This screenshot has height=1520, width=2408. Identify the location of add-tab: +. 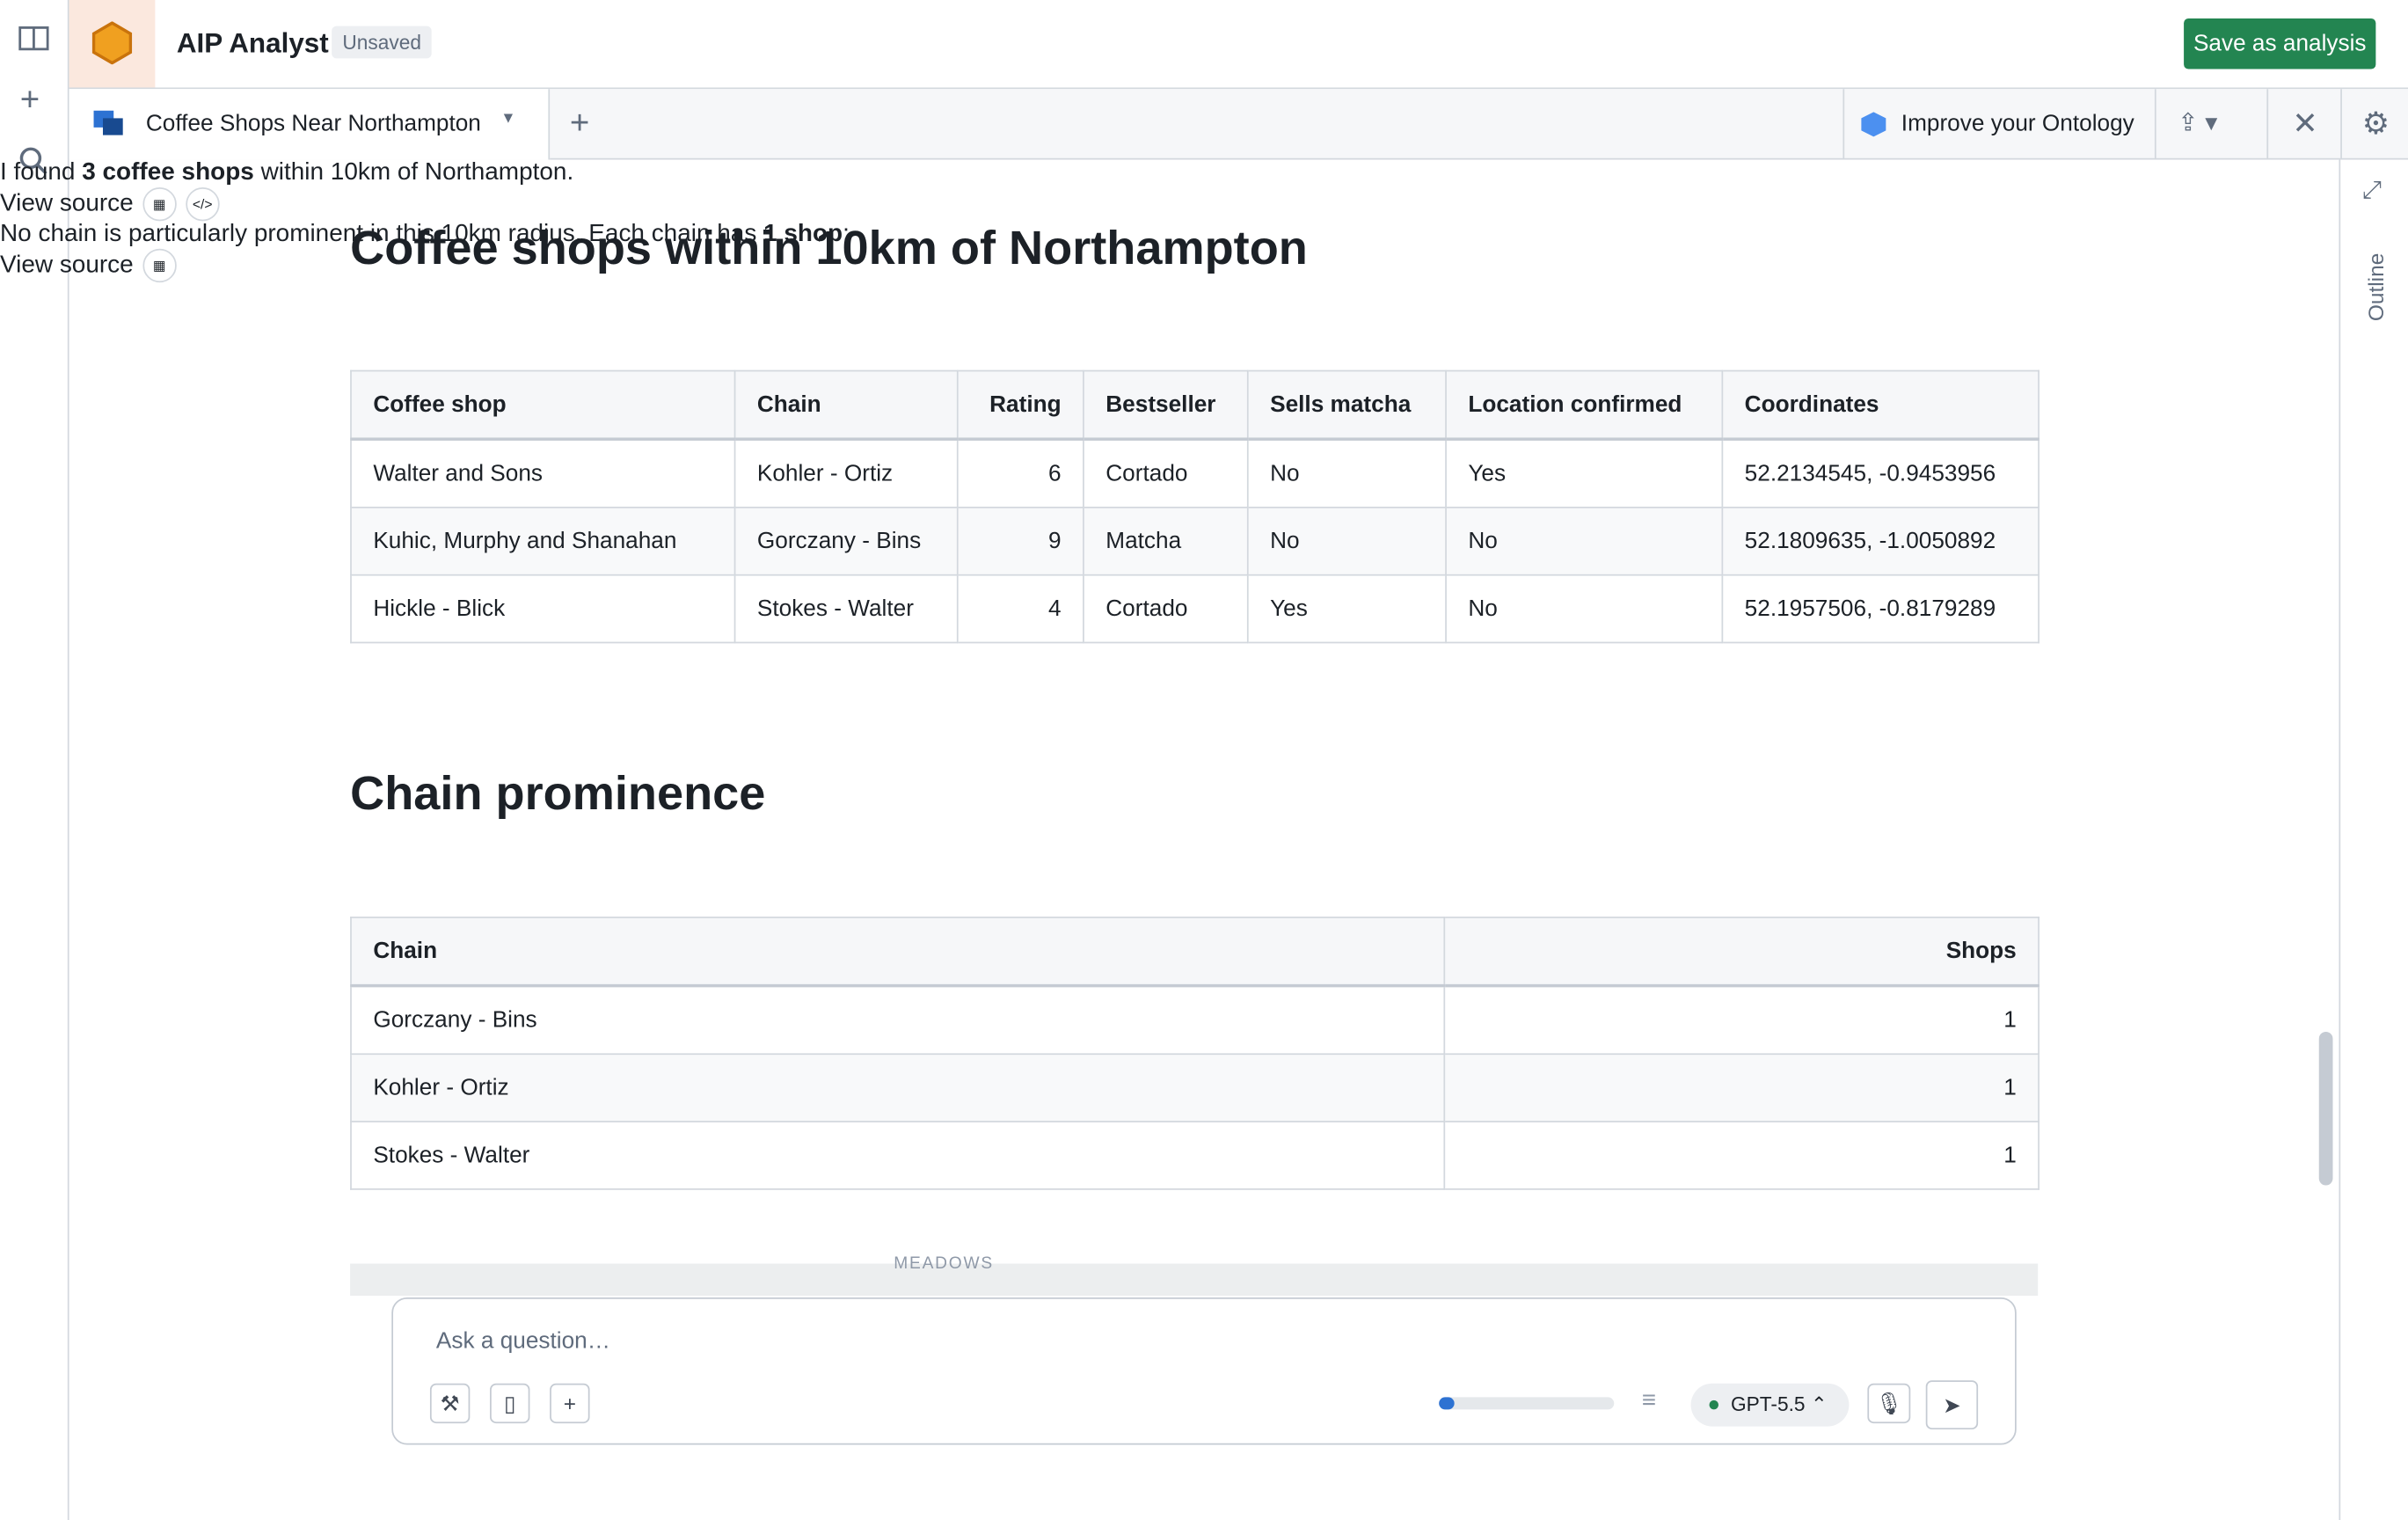
(579, 122).